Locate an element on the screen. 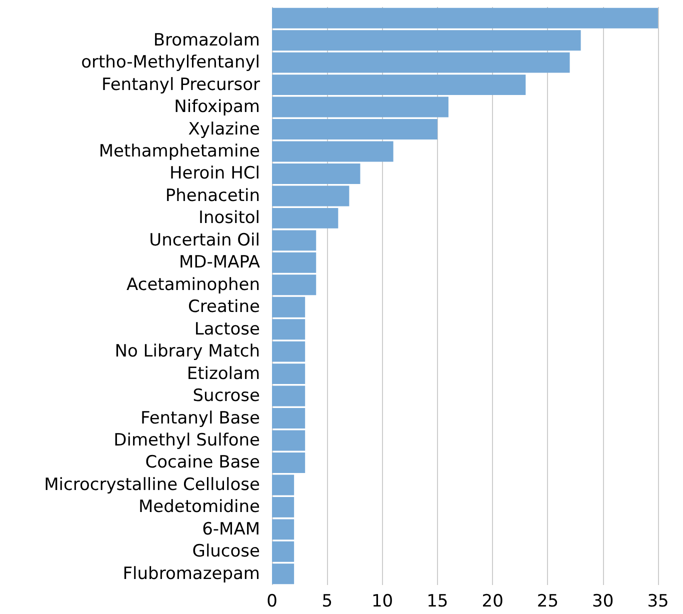  x-tick-label: 30 is located at coordinates (603, 602).